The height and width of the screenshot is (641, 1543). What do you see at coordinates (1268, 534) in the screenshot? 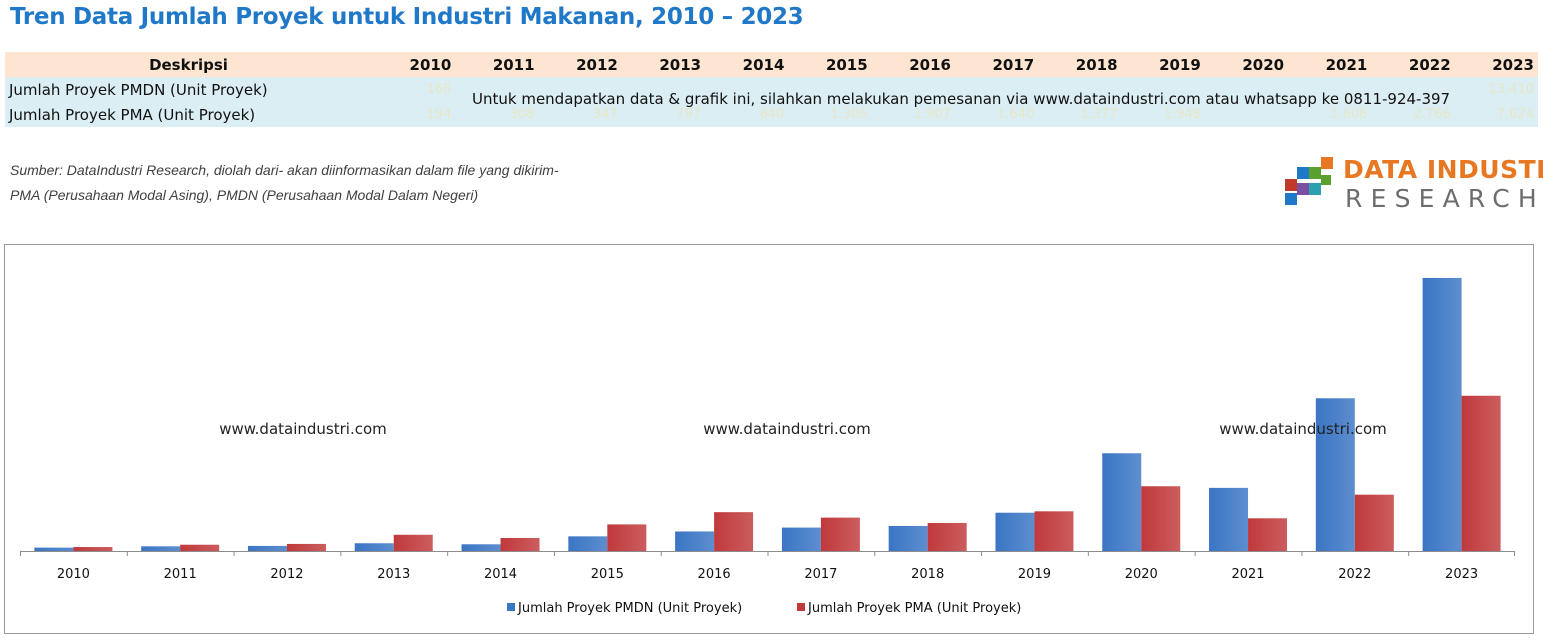
I see `bar-pma-2021` at bounding box center [1268, 534].